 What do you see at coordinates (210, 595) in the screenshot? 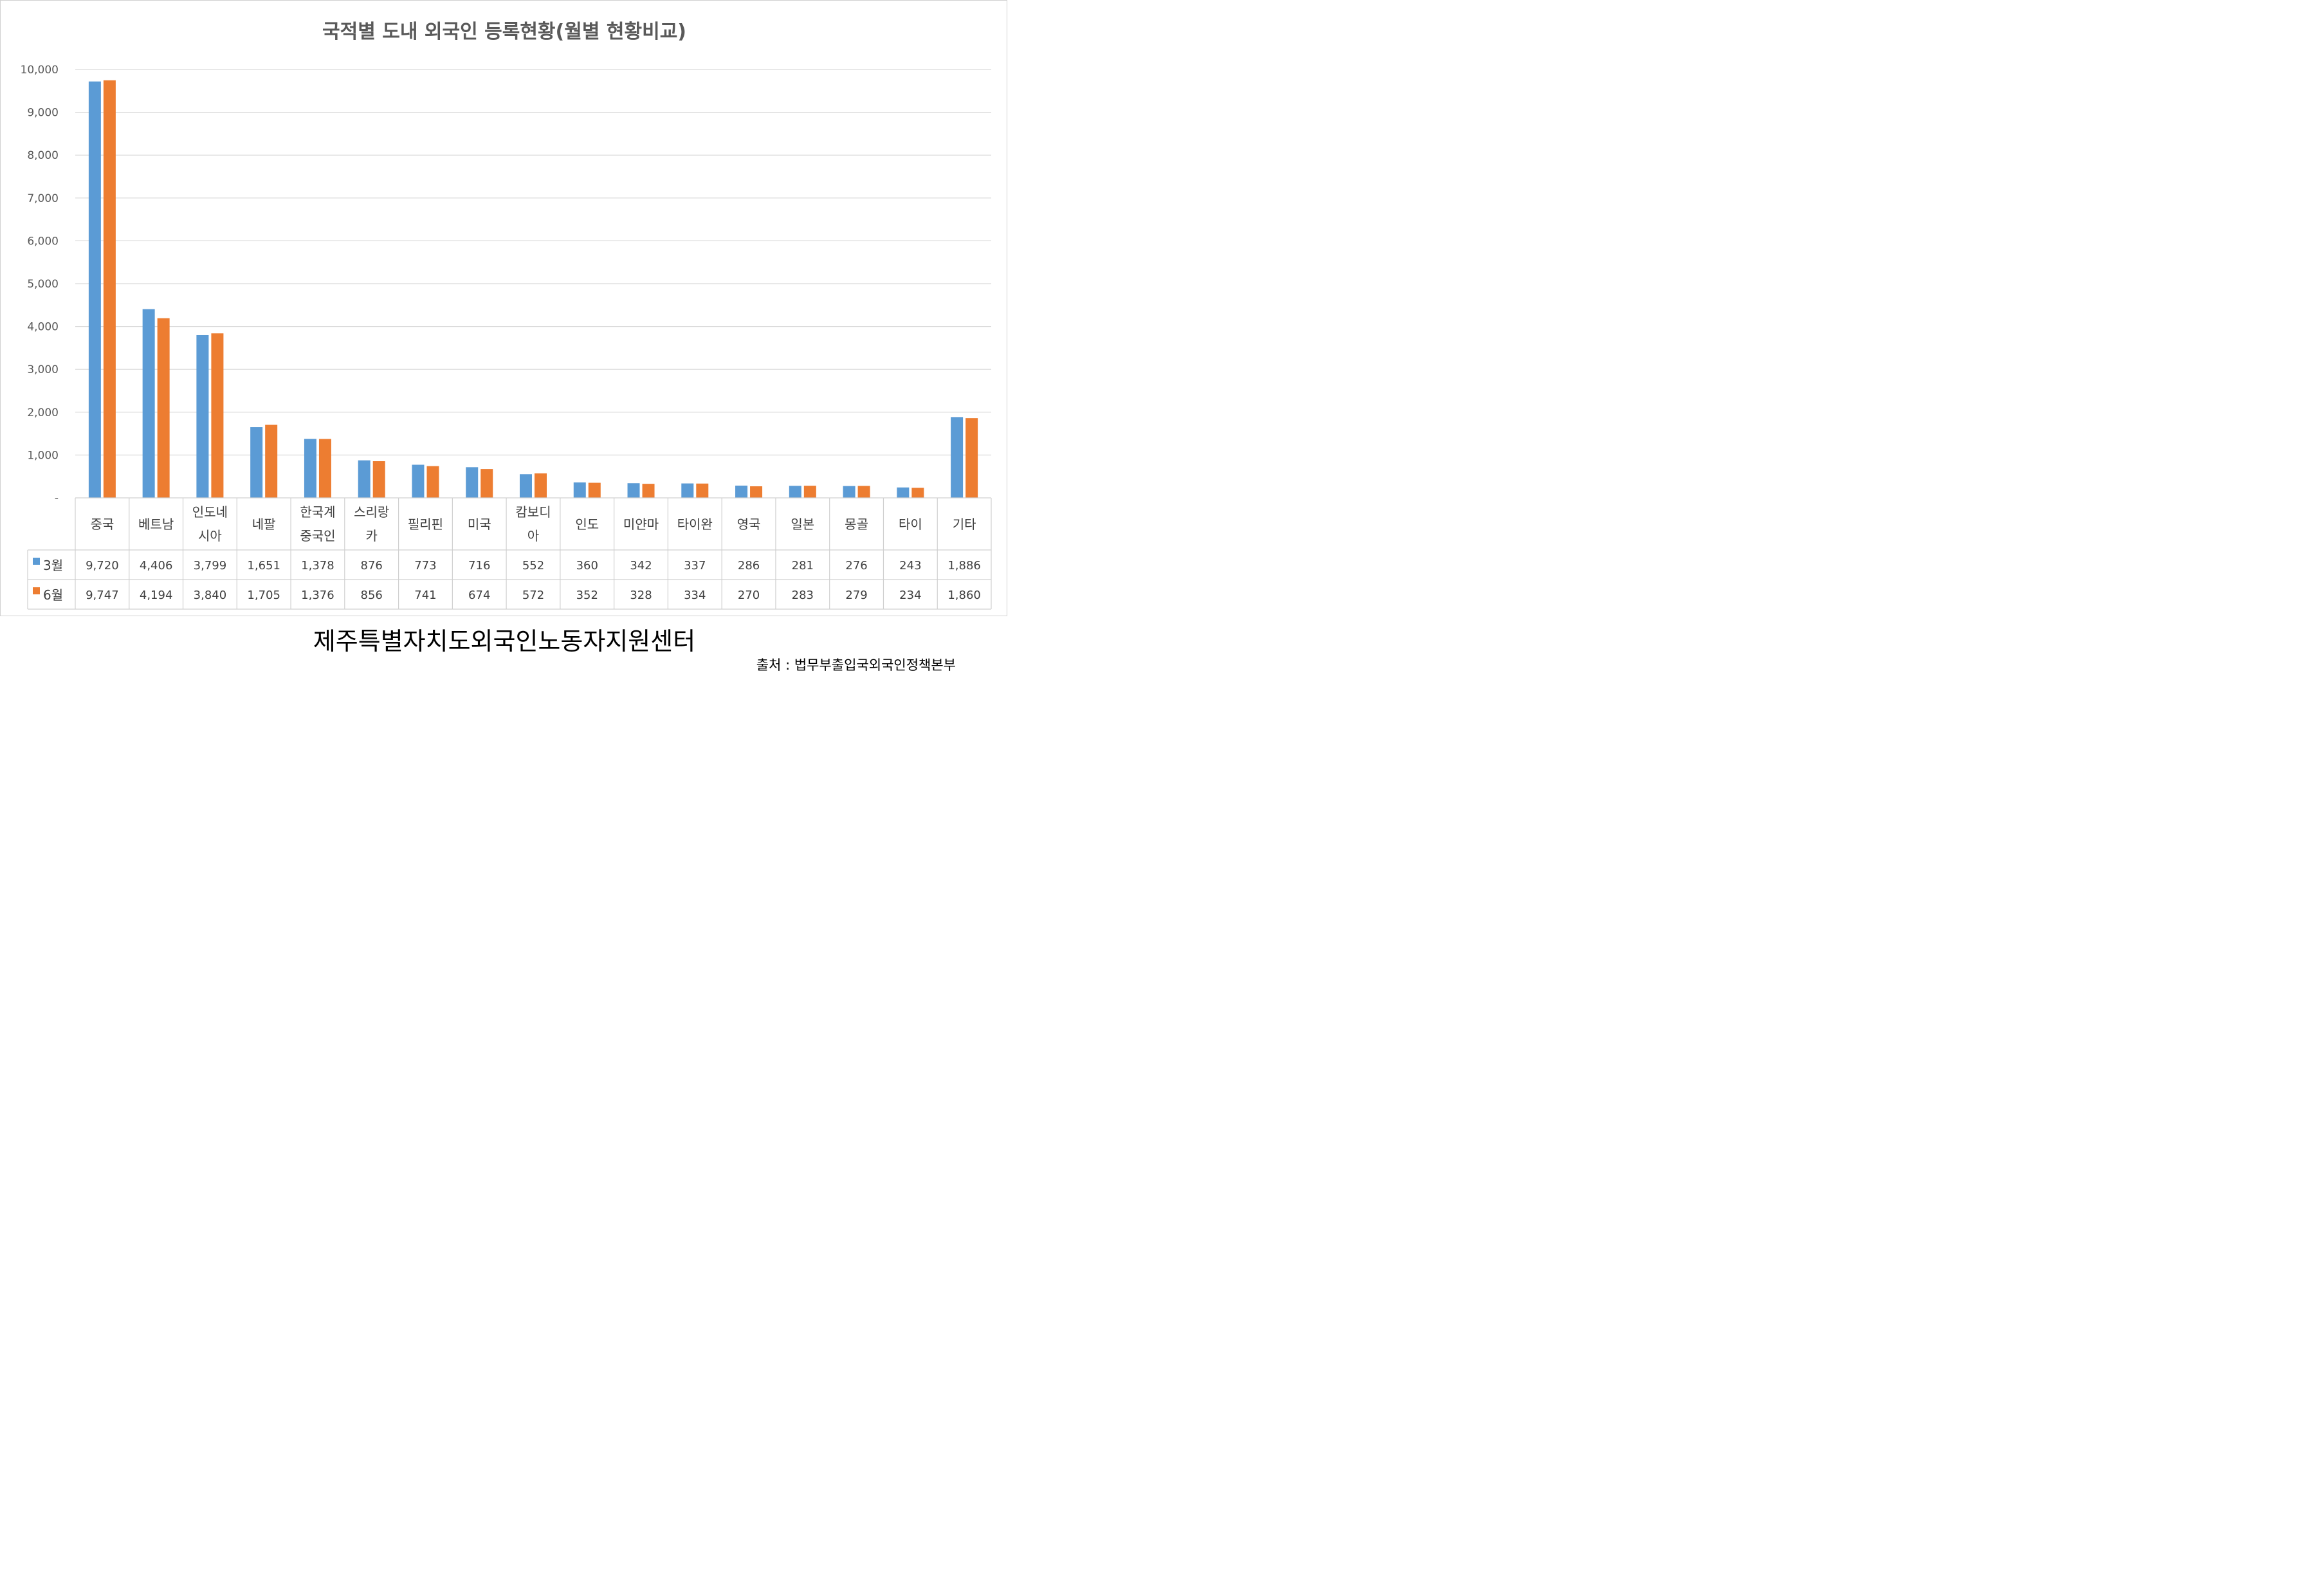
I see `data-label: 3,840` at bounding box center [210, 595].